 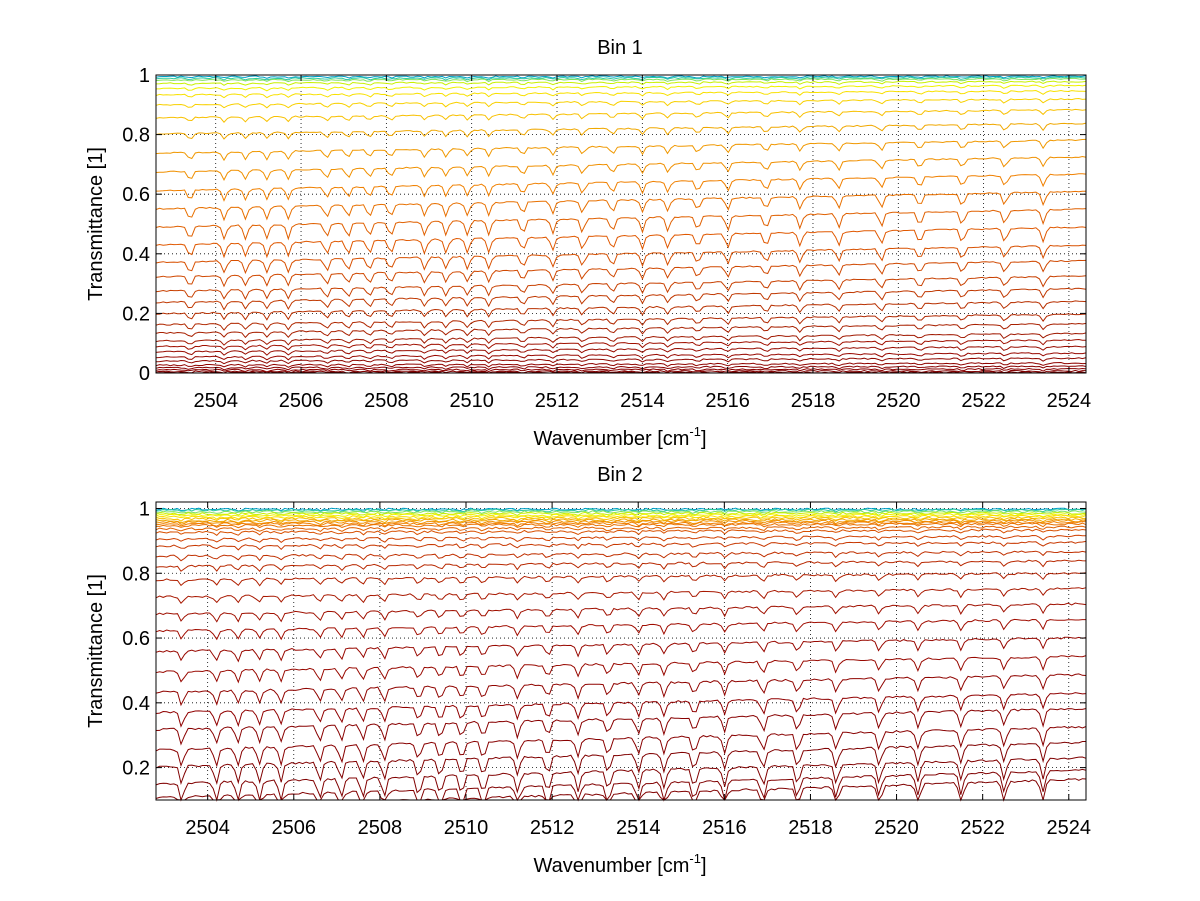 What do you see at coordinates (620, 48) in the screenshot?
I see `chart-title: Bin 1` at bounding box center [620, 48].